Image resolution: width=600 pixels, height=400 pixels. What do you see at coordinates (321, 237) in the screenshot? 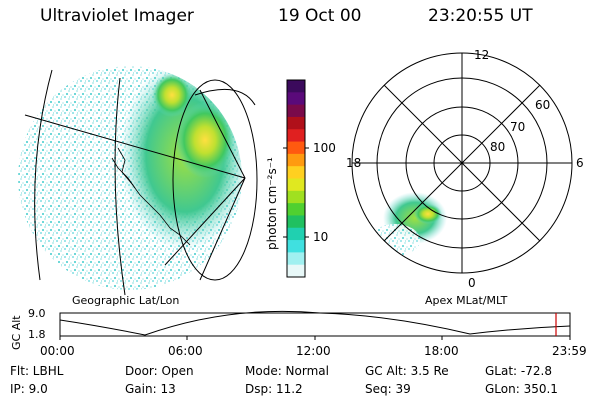
I see `colorbar-tick-10: 10` at bounding box center [321, 237].